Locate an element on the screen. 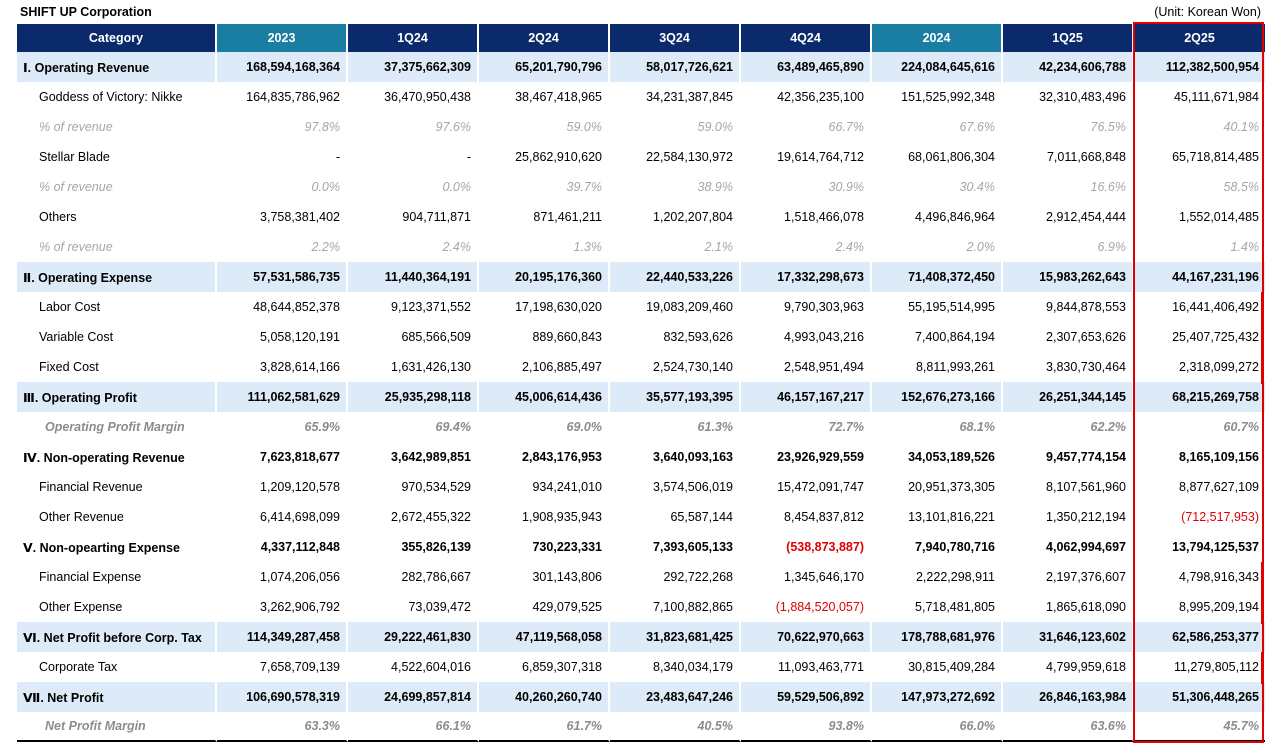 The image size is (1275, 755). cell-corporate-tax-2024: 30,815,409,284 is located at coordinates (937, 667).